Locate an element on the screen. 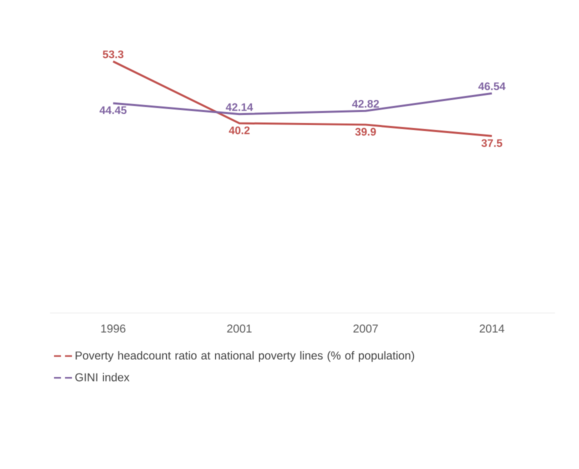  legend-label: Poverty headcount ratio at national poverty lines (% of population) is located at coordinates (245, 356).